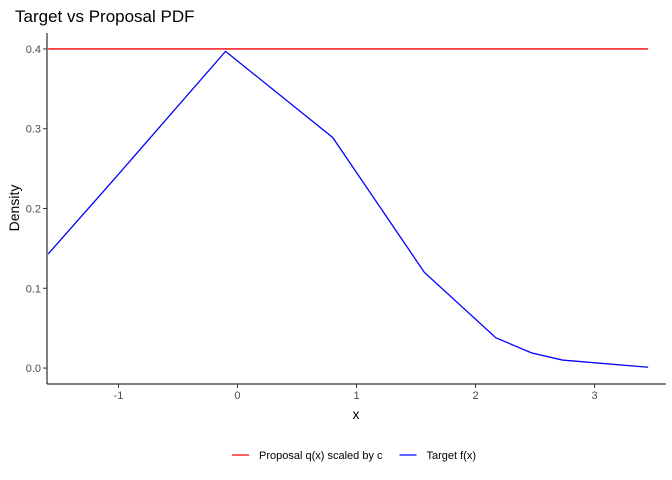  I want to click on y-tick-label: 0.1, so click(33, 289).